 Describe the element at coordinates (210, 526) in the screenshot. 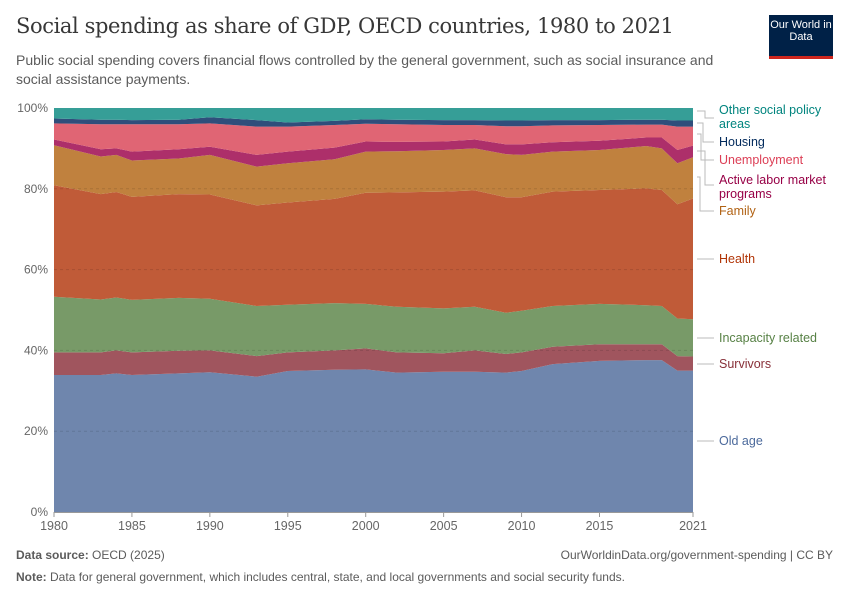

I see `x-tick-label: 1990` at that location.